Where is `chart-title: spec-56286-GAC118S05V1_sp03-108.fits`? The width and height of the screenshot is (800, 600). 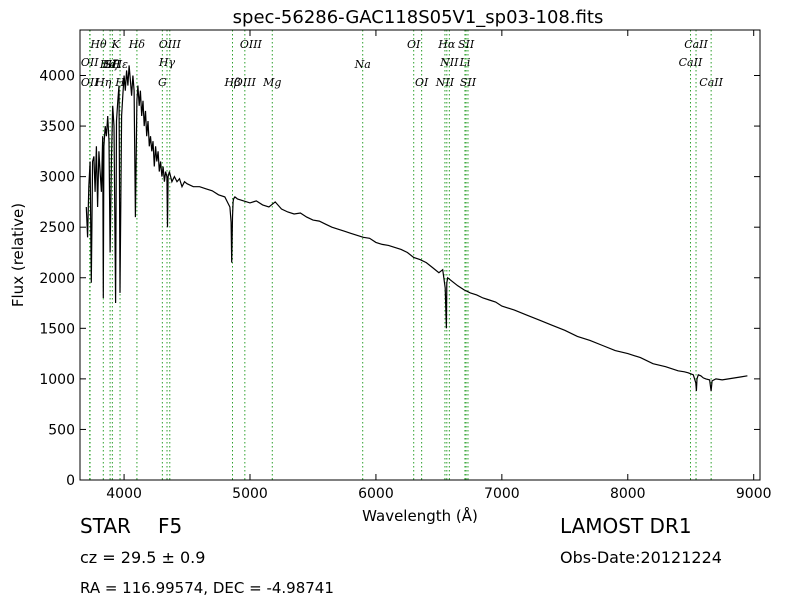
chart-title: spec-56286-GAC118S05V1_sp03-108.fits is located at coordinates (418, 17).